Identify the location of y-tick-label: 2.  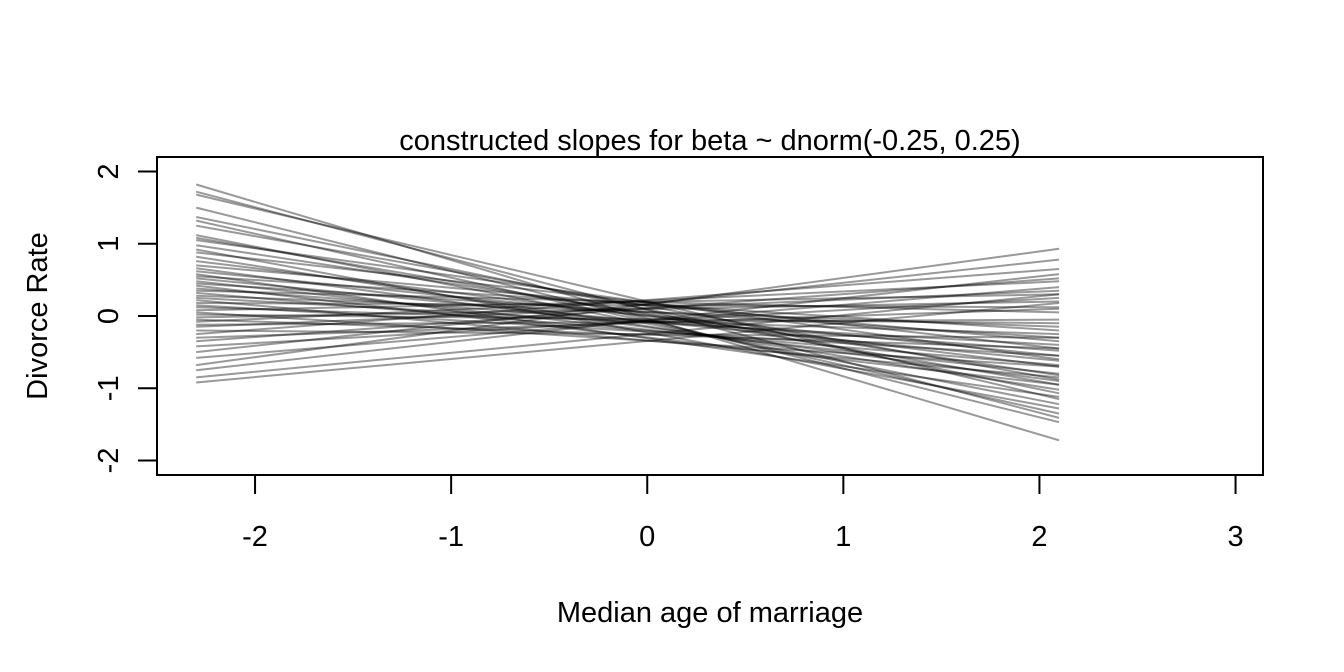
(109, 171).